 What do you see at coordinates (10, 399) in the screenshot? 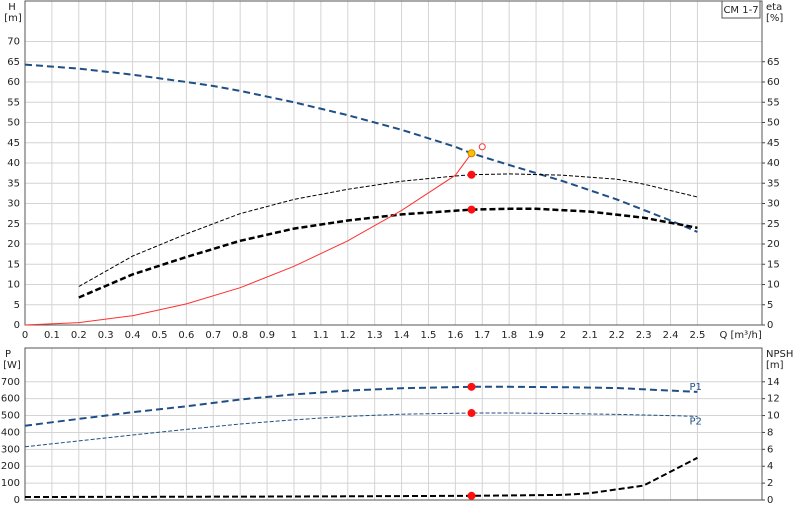
I see `y-tick-label: 600` at bounding box center [10, 399].